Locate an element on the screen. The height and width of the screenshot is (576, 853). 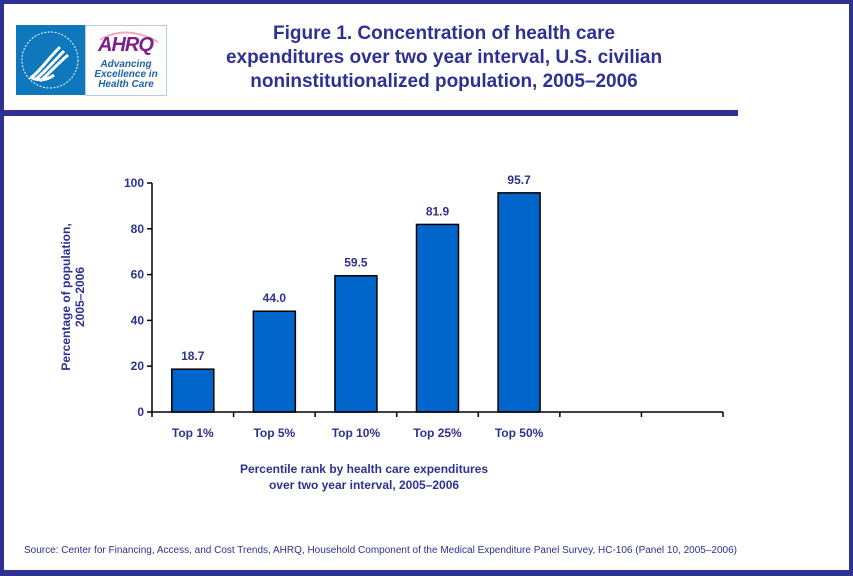
x-axis-title-line-2: over two year interval, 2005–2006 is located at coordinates (364, 485).